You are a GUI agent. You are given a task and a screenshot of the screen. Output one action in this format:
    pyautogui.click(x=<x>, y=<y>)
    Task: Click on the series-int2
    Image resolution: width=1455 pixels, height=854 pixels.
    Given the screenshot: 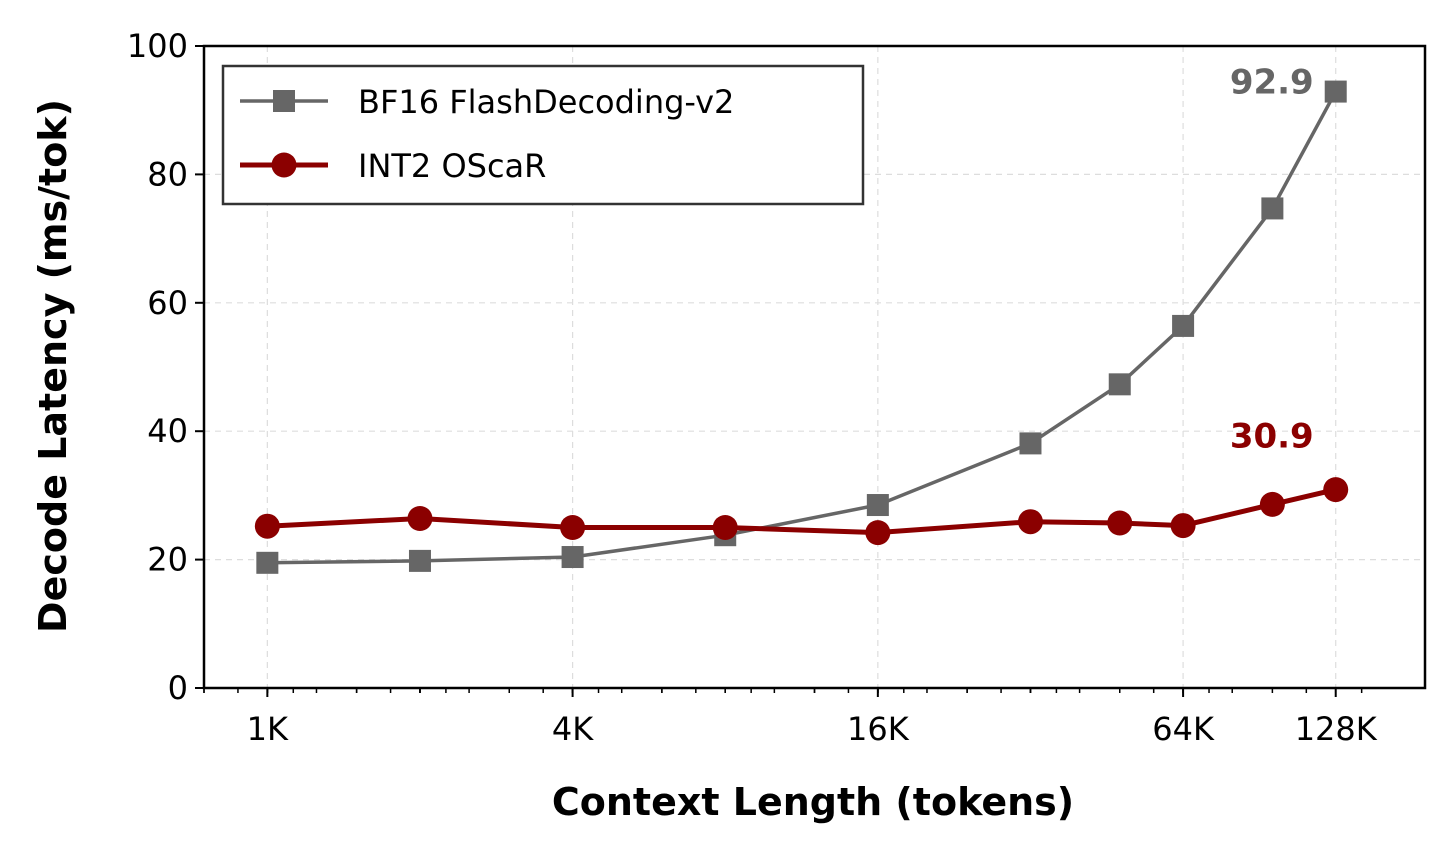 What is the action you would take?
    pyautogui.click(x=801, y=511)
    